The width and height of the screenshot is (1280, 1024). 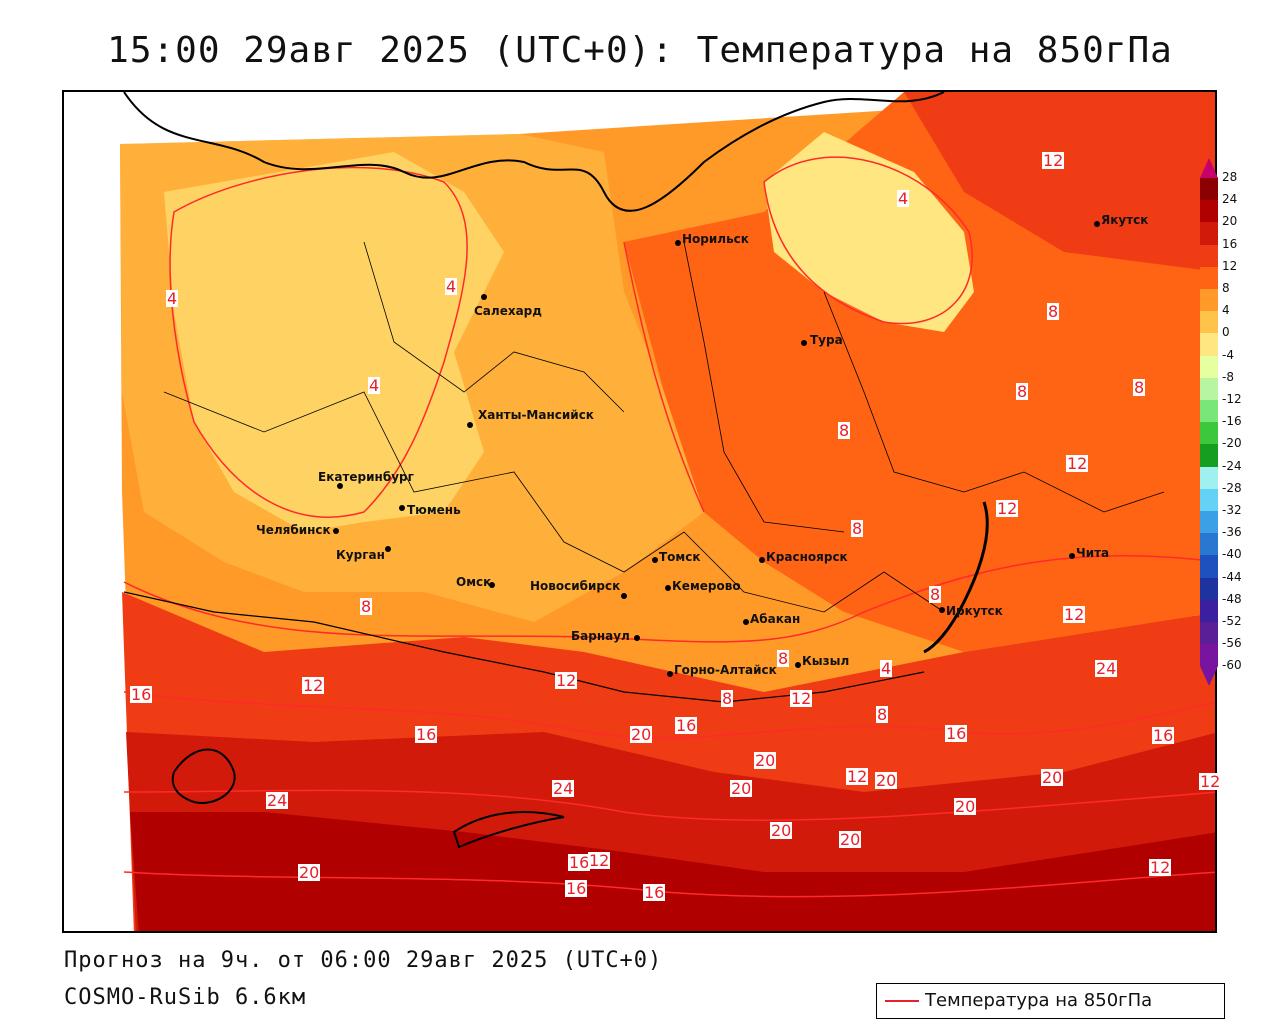 I want to click on colorbar-tick-label: 16, so click(x=1230, y=243).